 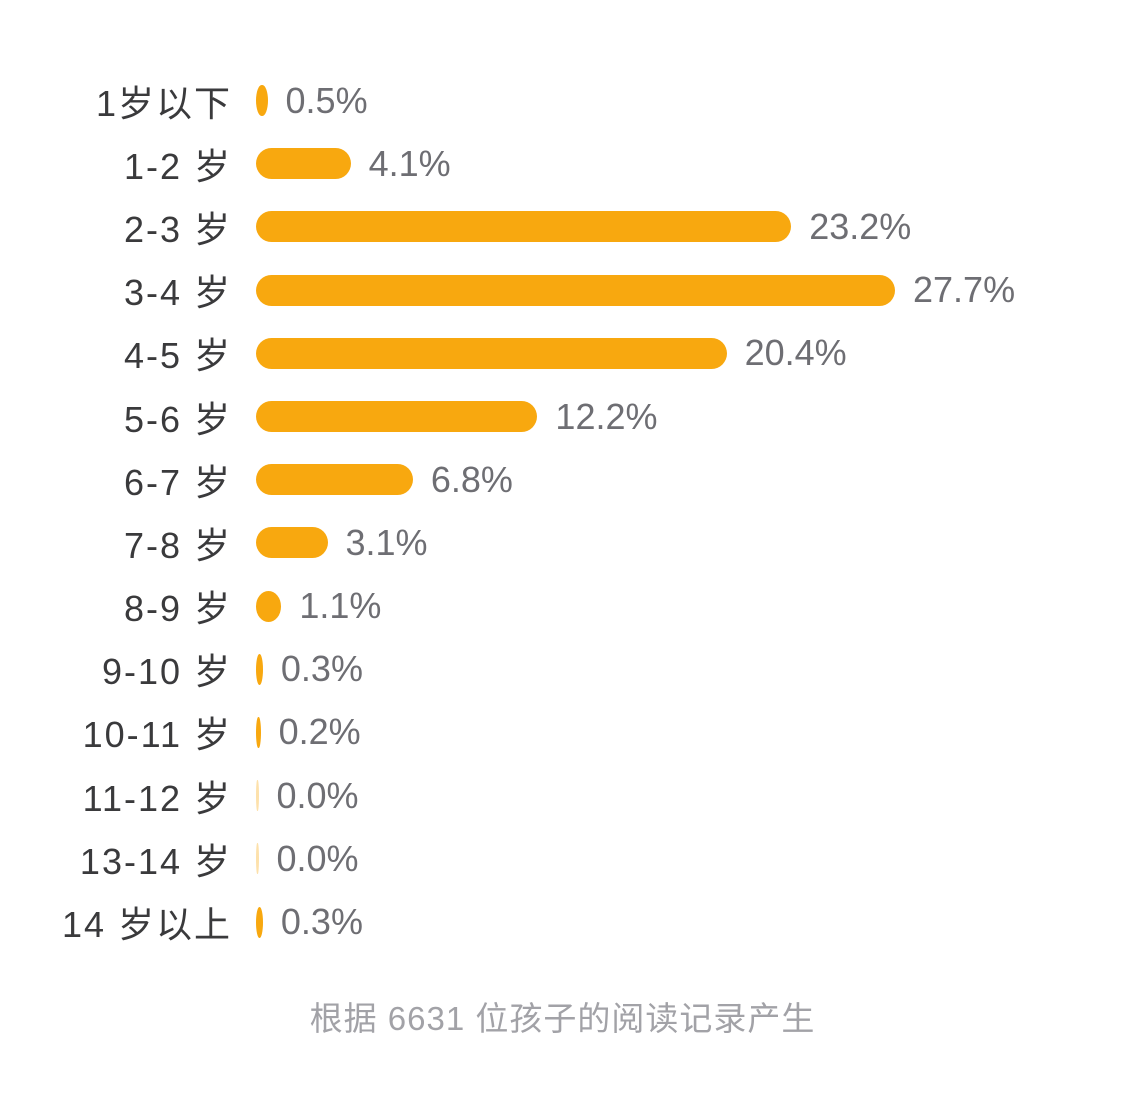 What do you see at coordinates (471, 479) in the screenshot?
I see `value-label: 6.8%` at bounding box center [471, 479].